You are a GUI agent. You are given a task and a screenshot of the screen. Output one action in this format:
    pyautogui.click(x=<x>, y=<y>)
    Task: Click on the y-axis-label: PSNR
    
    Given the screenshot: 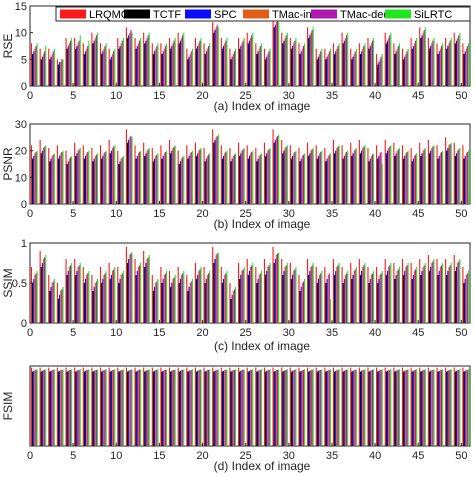 What is the action you would take?
    pyautogui.click(x=8, y=164)
    